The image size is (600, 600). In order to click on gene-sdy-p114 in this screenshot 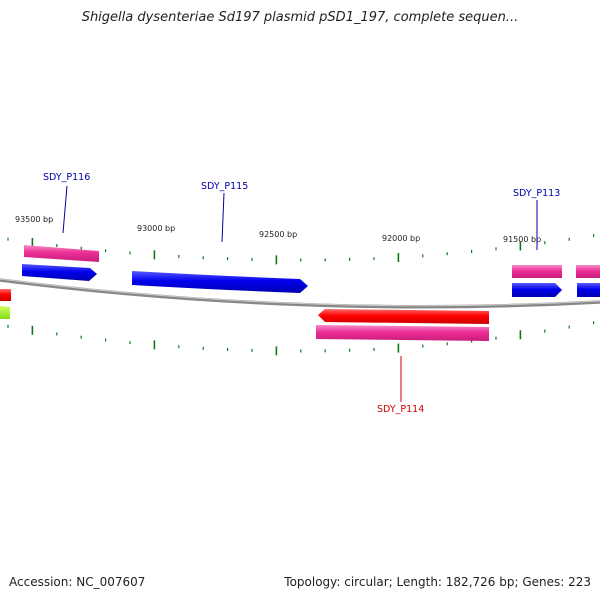, I will do `click(403, 316)`.